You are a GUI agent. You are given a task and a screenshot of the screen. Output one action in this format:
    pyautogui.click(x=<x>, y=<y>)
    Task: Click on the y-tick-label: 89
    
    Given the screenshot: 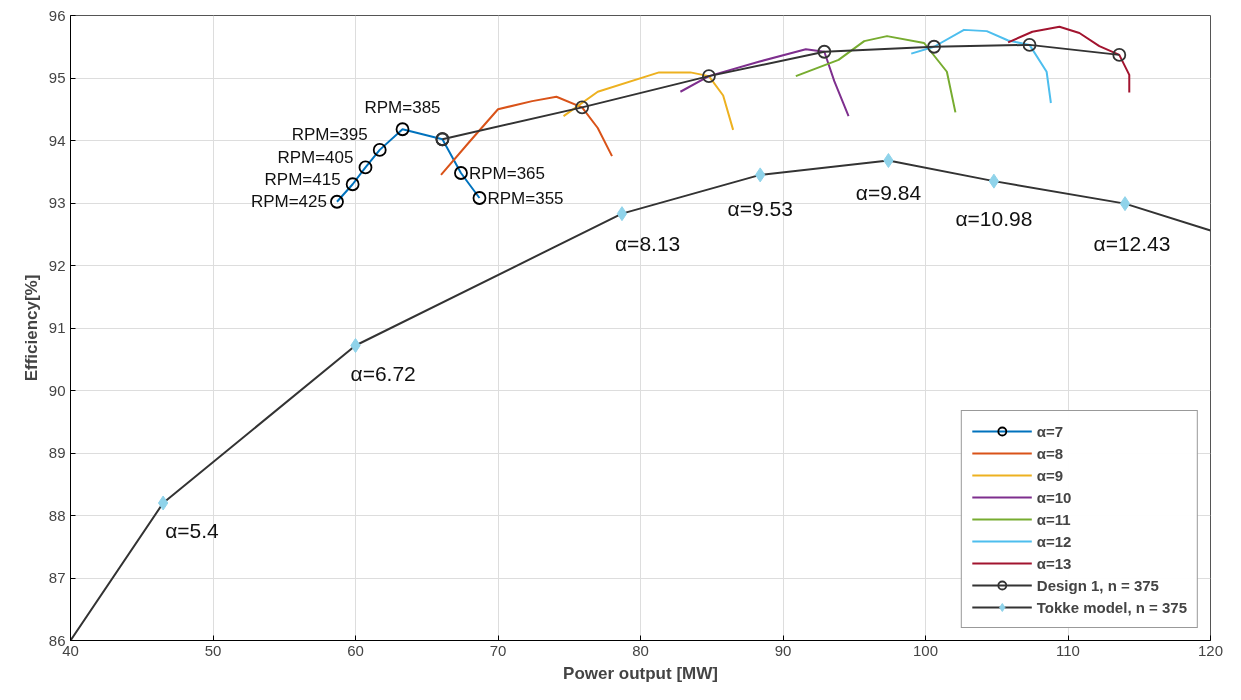 What is the action you would take?
    pyautogui.click(x=57, y=452)
    